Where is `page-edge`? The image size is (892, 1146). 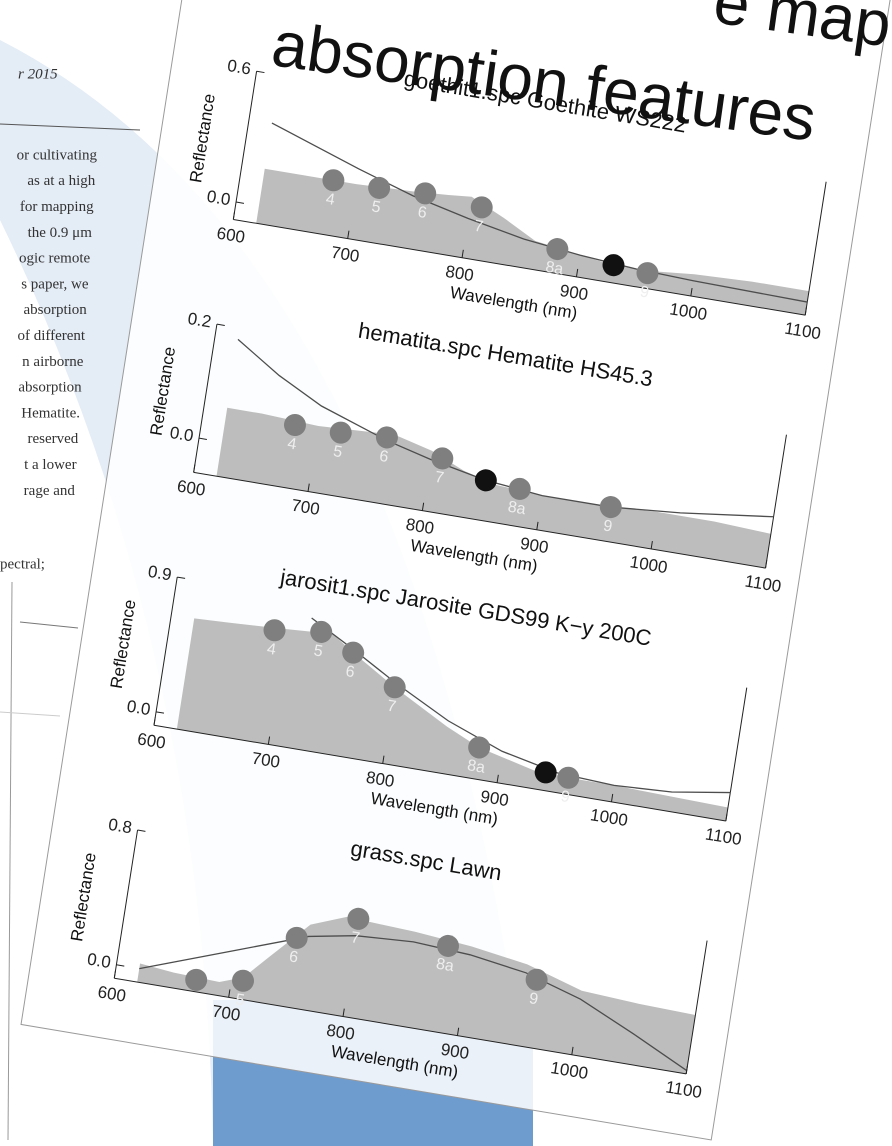 page-edge is located at coordinates (10, 861).